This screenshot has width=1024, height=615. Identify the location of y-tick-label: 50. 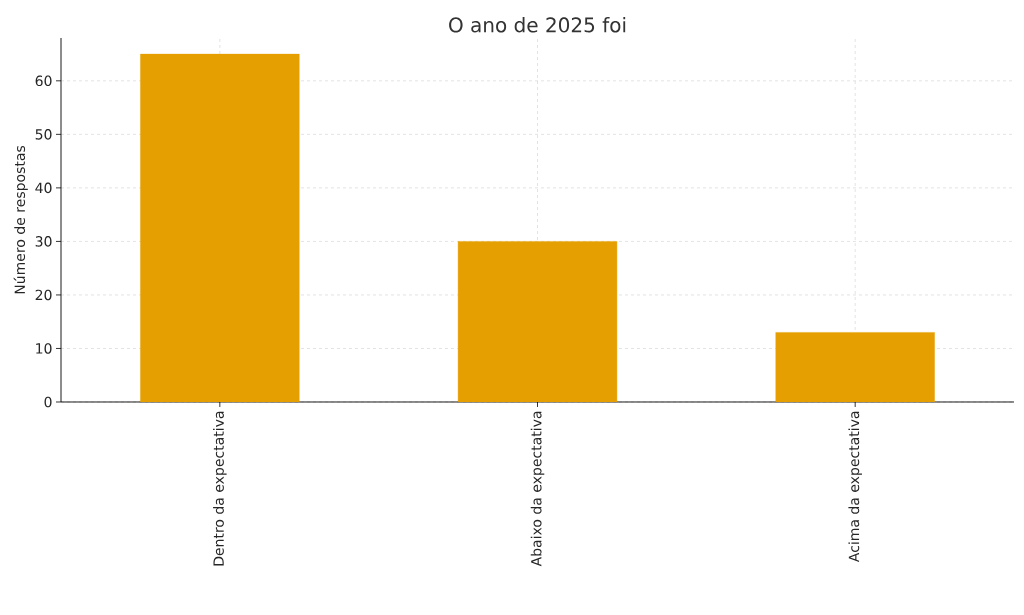
(43, 134).